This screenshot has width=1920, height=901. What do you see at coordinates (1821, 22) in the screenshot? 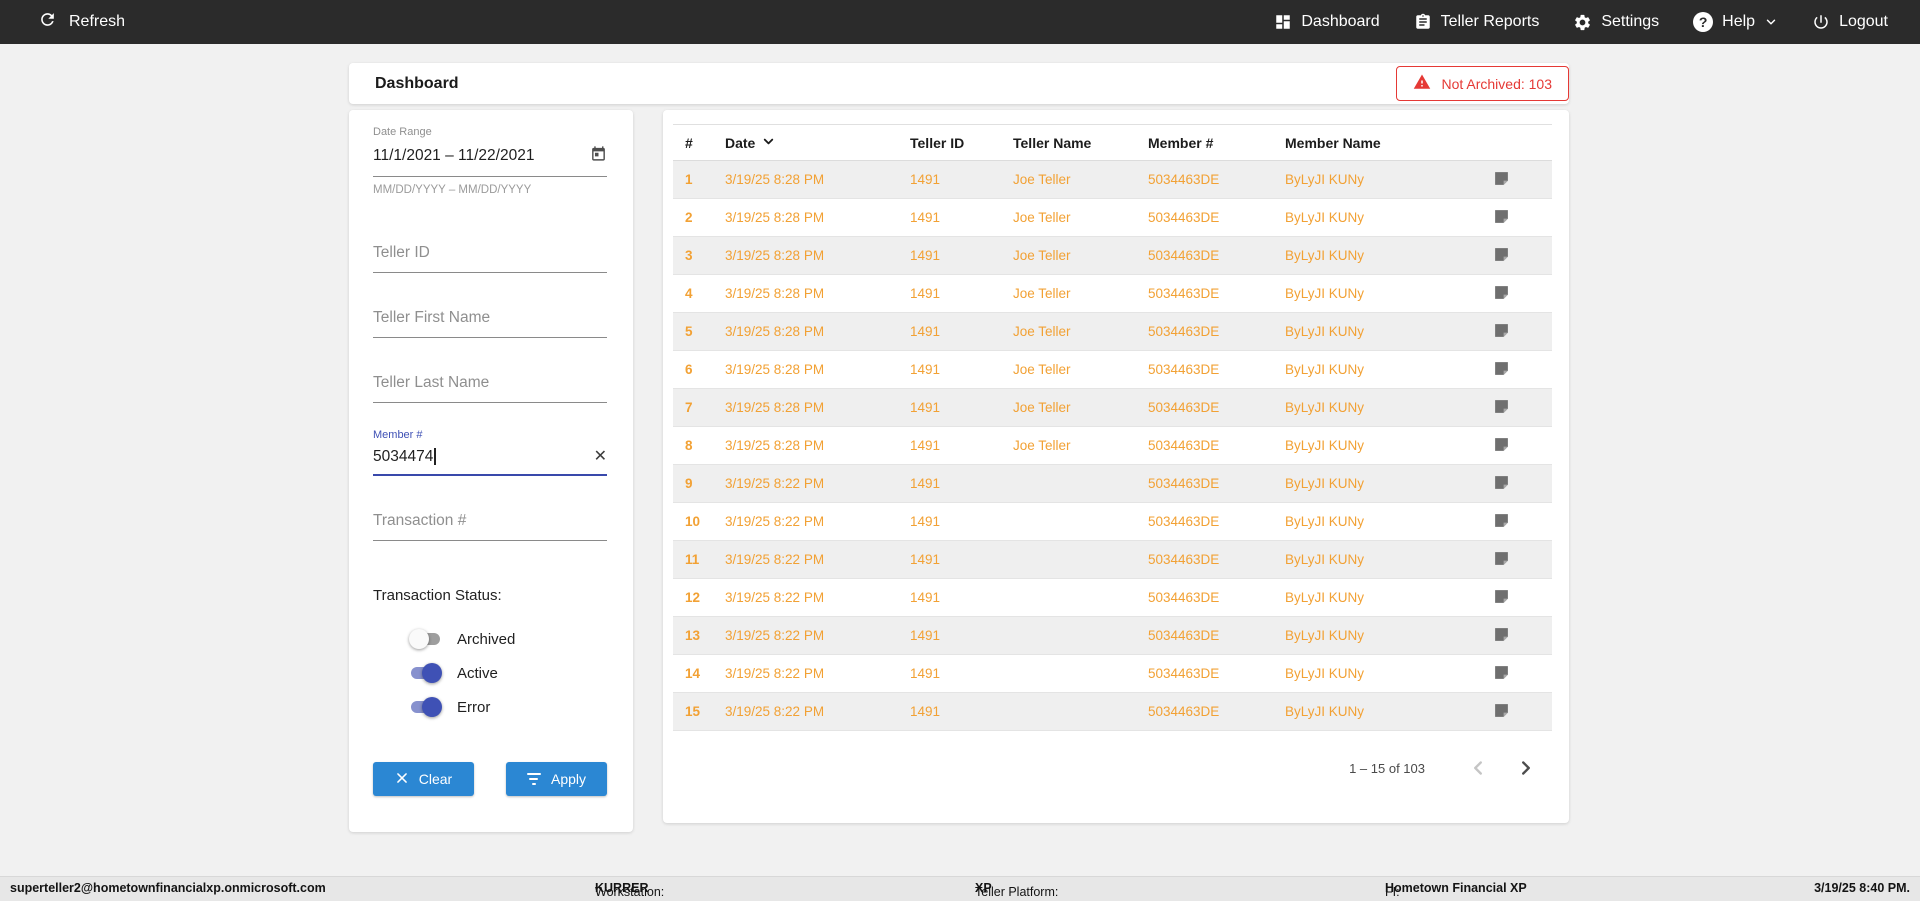
I see `power-icon` at bounding box center [1821, 22].